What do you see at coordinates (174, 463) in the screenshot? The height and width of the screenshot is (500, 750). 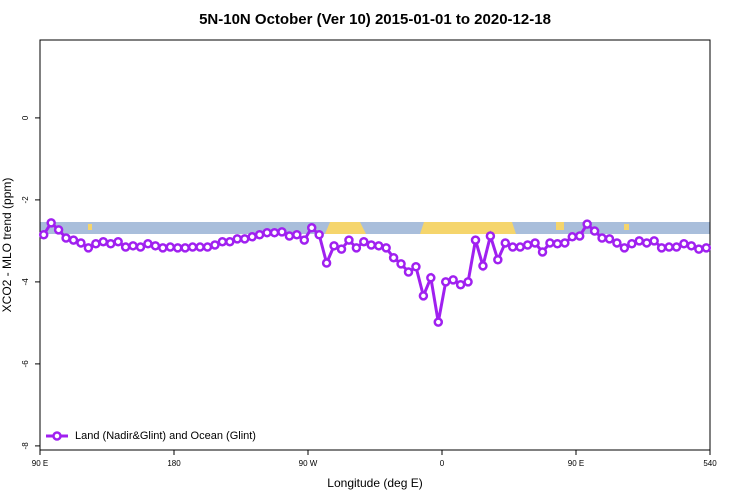 I see `x-tick-label: 180` at bounding box center [174, 463].